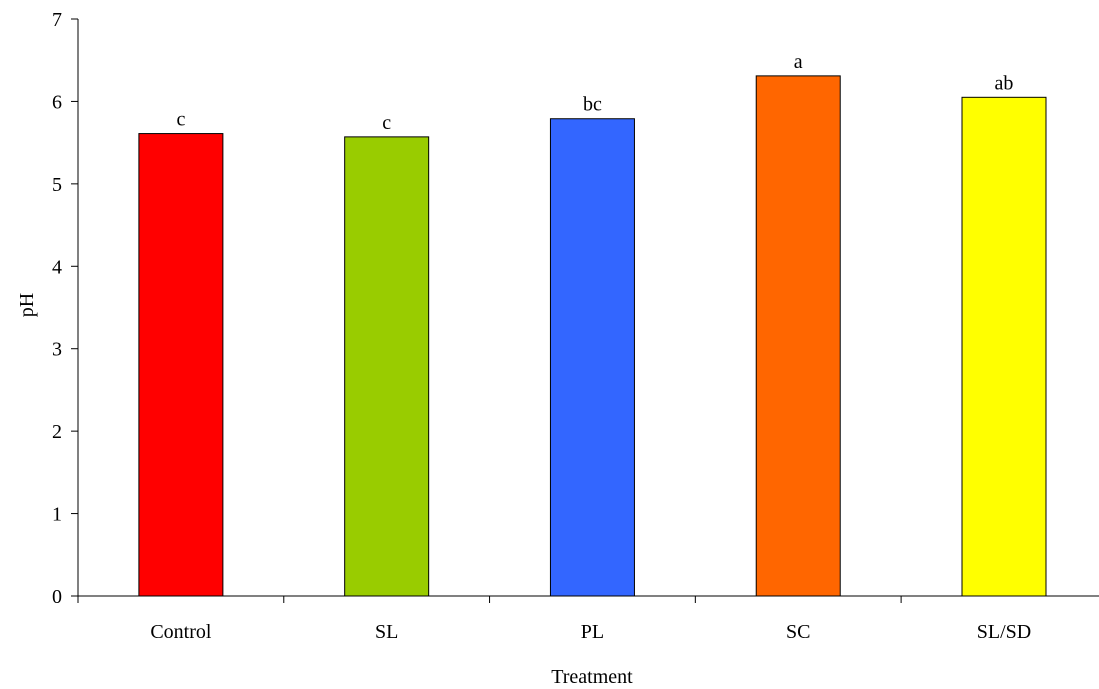 This screenshot has width=1099, height=689. Describe the element at coordinates (1004, 83) in the screenshot. I see `significance-letter: ab` at that location.